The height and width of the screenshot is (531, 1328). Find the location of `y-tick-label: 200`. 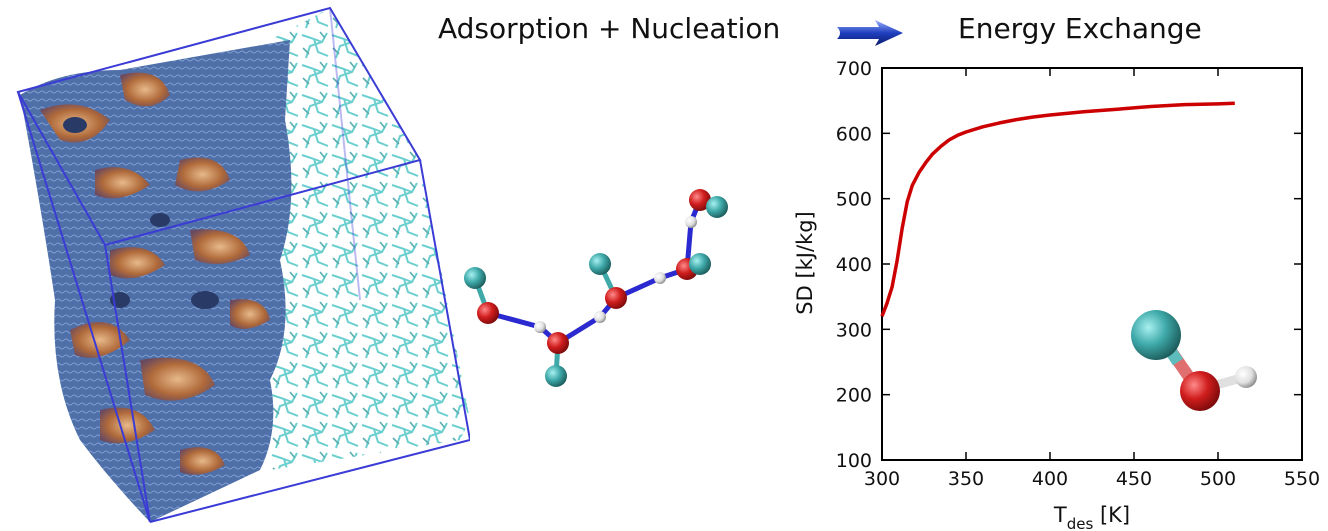

y-tick-label: 200 is located at coordinates (854, 396).